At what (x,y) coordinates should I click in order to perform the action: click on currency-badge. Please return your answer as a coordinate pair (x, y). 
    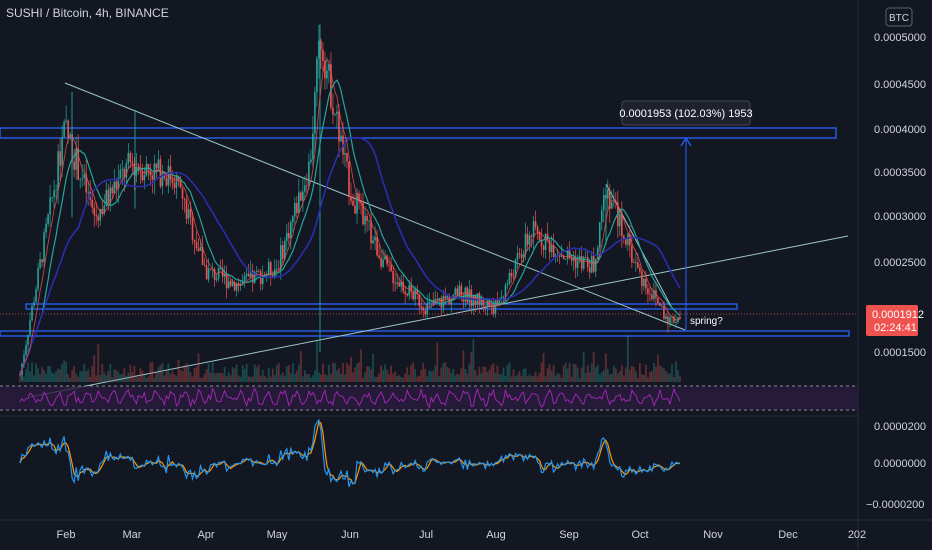
    Looking at the image, I should click on (899, 17).